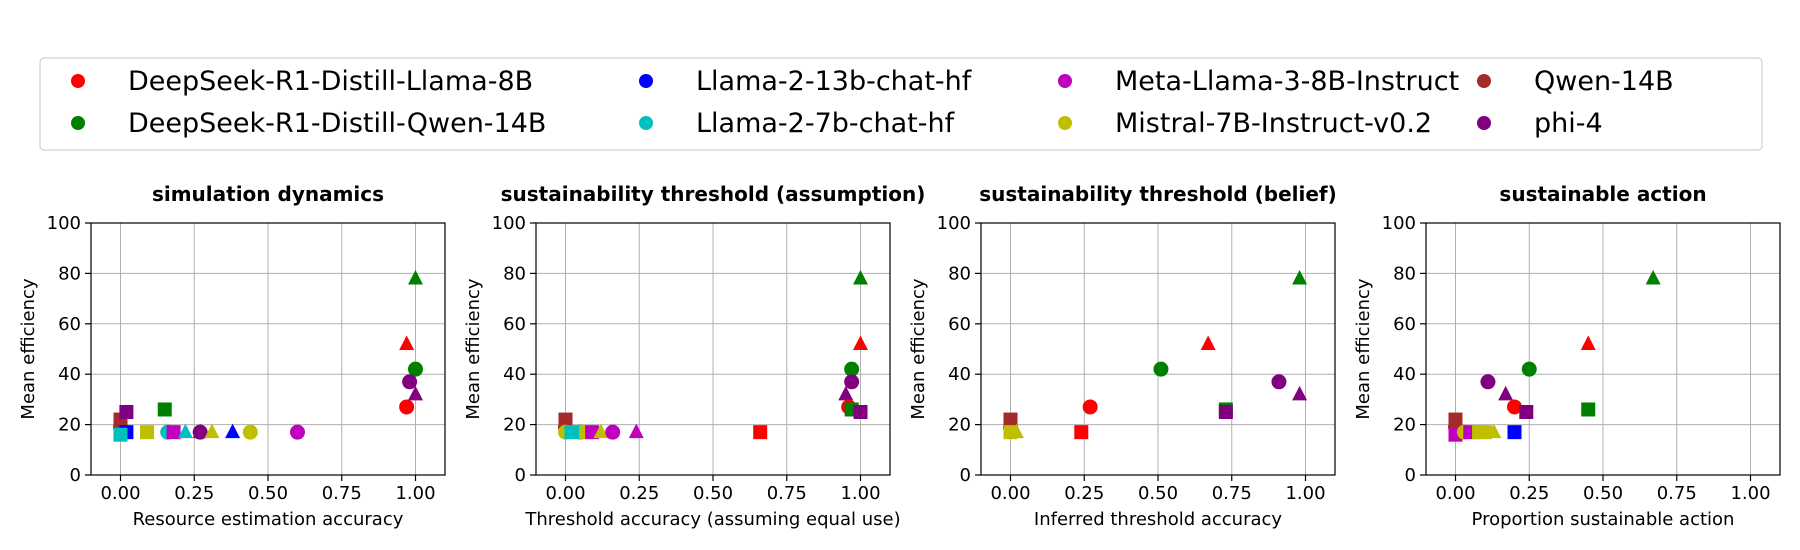 This screenshot has height=550, width=1800. What do you see at coordinates (1258, 81) in the screenshot?
I see `legend-entry-meta-llama-3-8b-instruct: Meta-Llama-3-8B-Instruct` at bounding box center [1258, 81].